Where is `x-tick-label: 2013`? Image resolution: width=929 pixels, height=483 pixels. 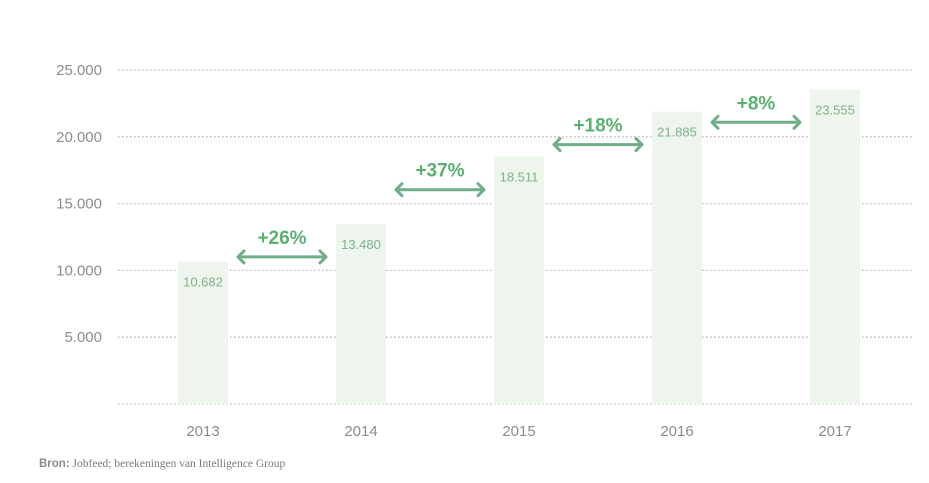
x-tick-label: 2013 is located at coordinates (202, 431).